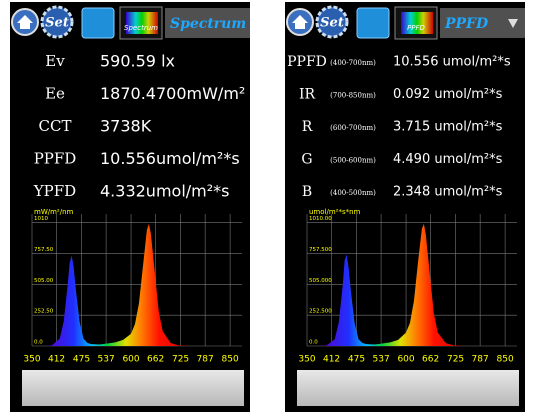 The width and height of the screenshot is (535, 420). Describe the element at coordinates (320, 281) in the screenshot. I see `y-tick-label: 505.000` at that location.